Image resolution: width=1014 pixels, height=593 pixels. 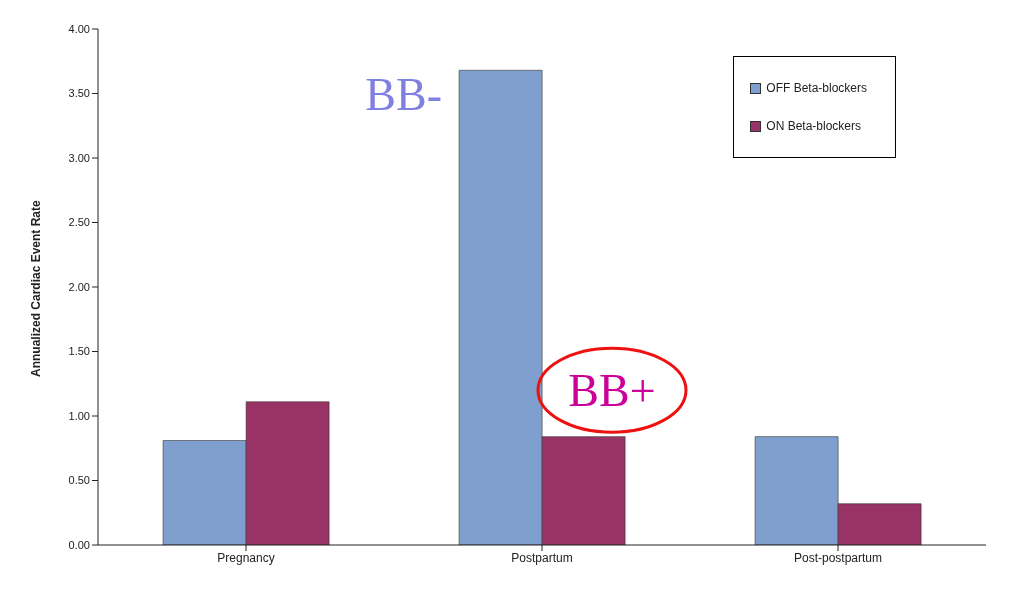 I want to click on x-tick-label: Post-postpartum, so click(x=838, y=557).